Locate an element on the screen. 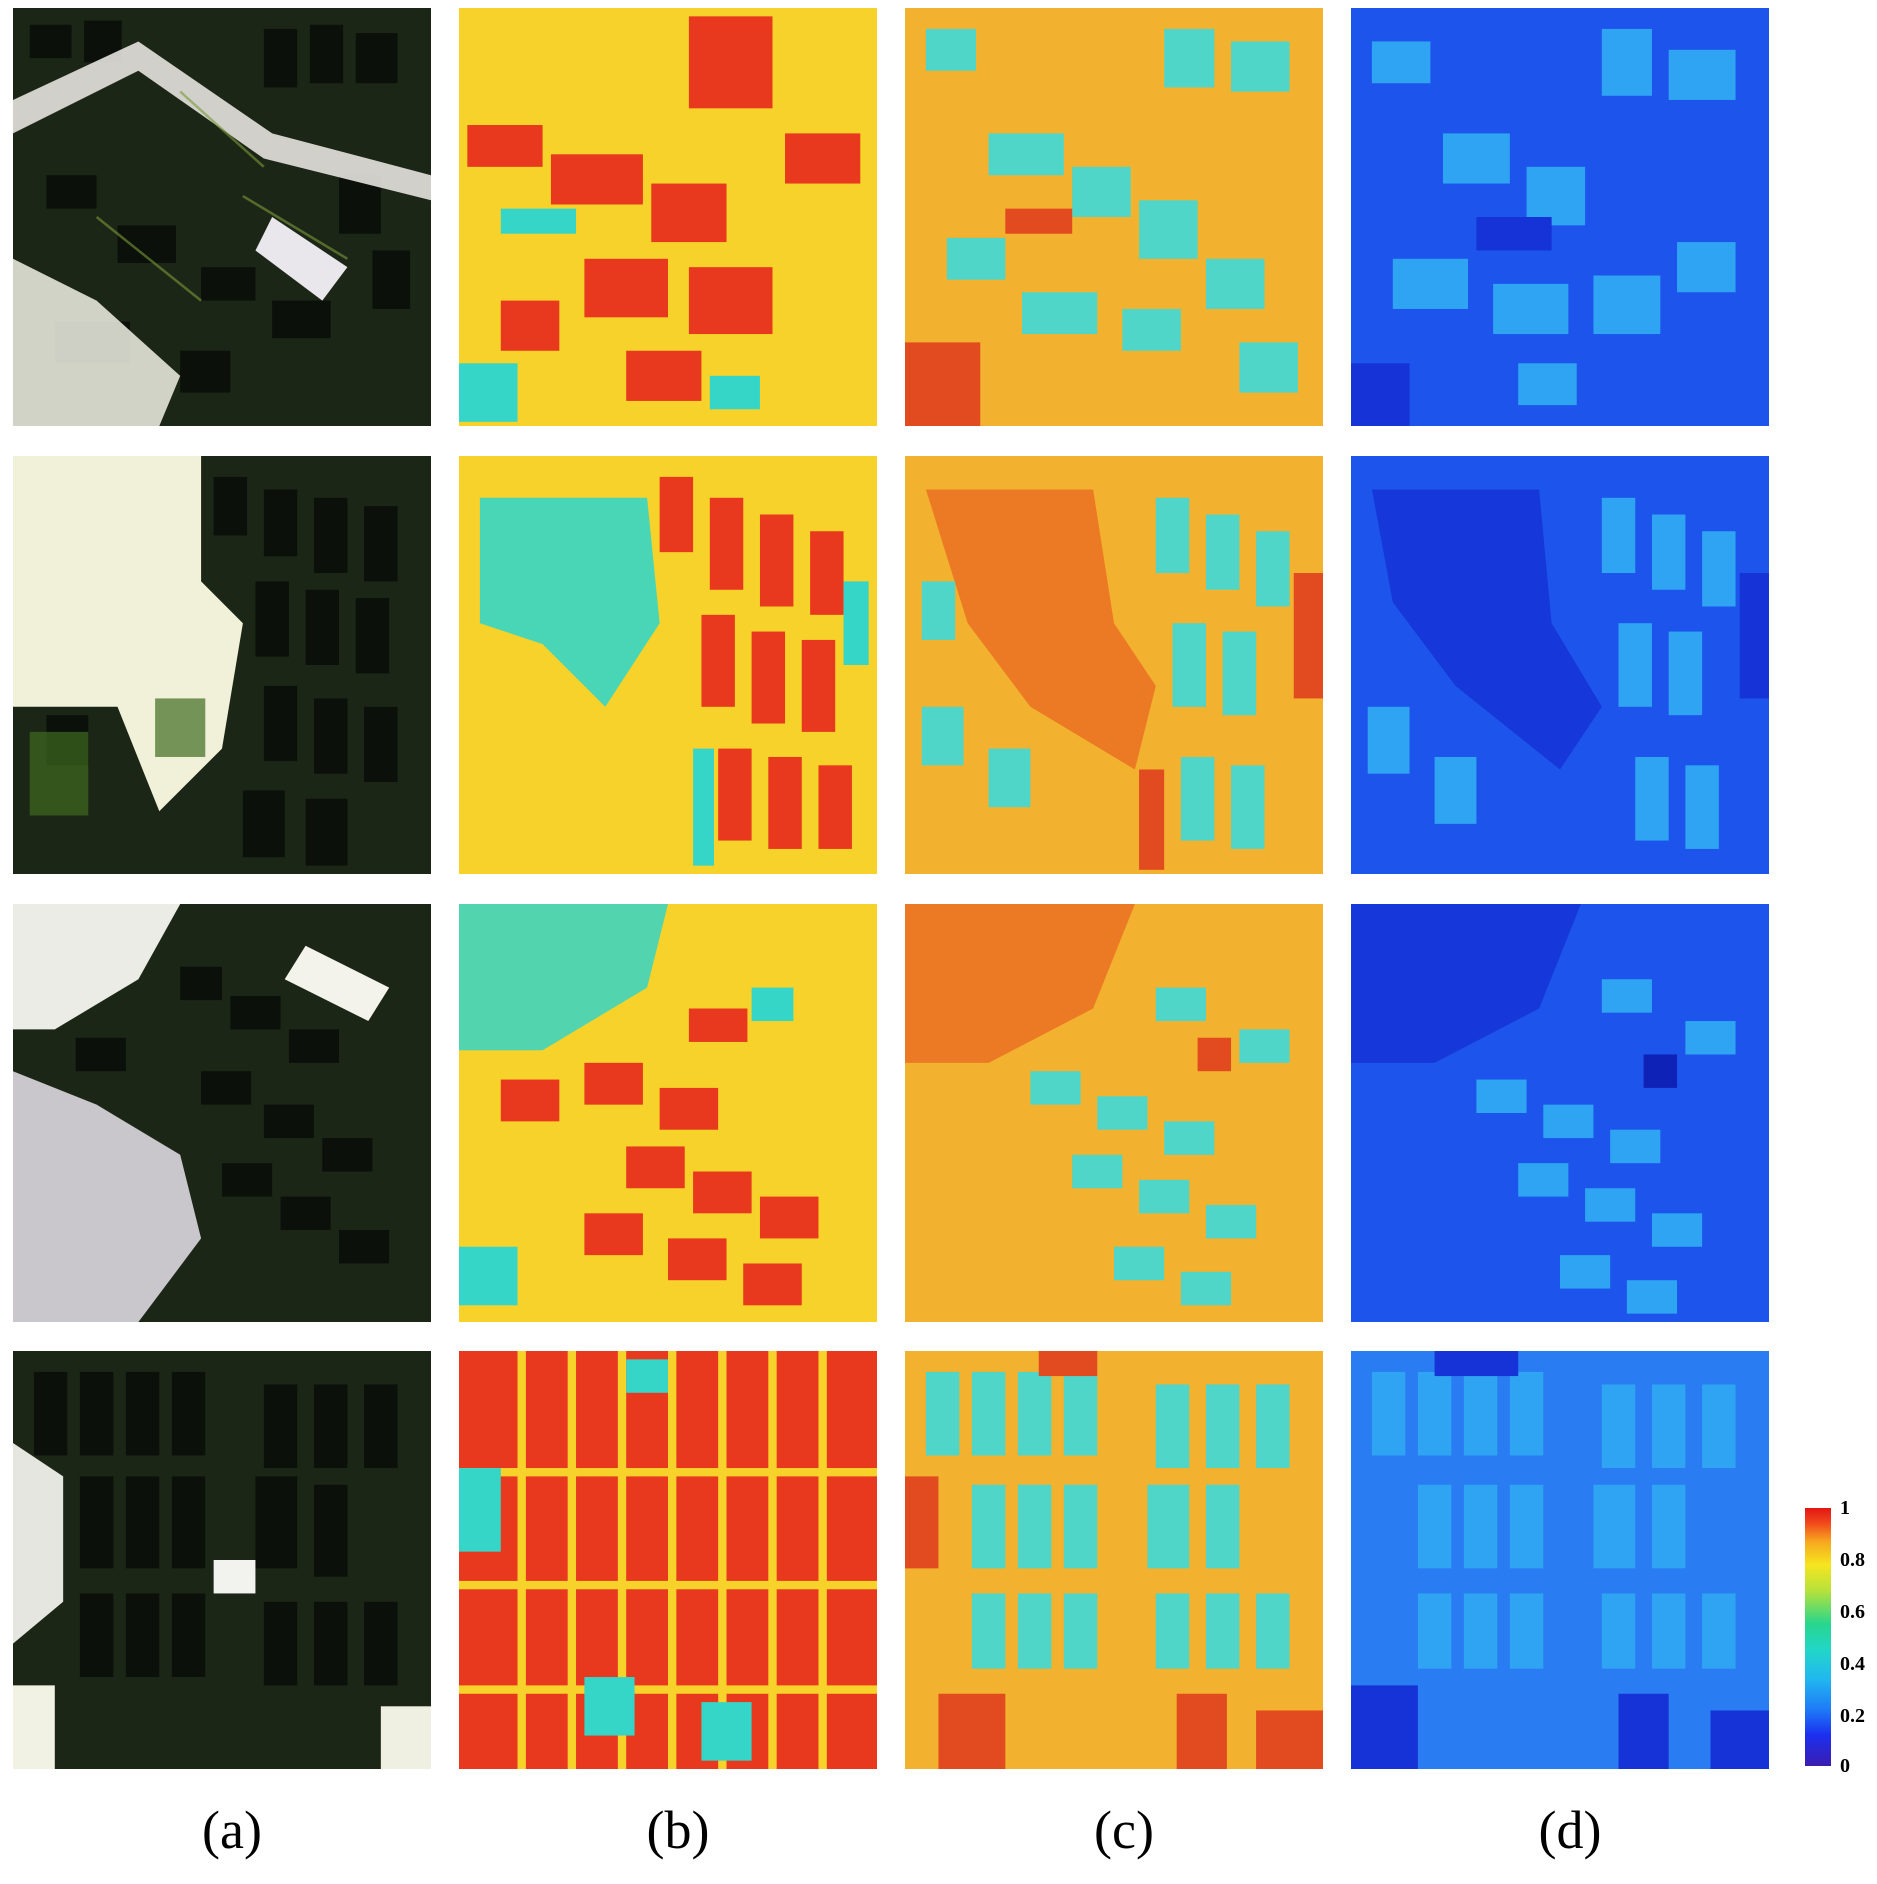  panel-row1-c is located at coordinates (1114, 217).